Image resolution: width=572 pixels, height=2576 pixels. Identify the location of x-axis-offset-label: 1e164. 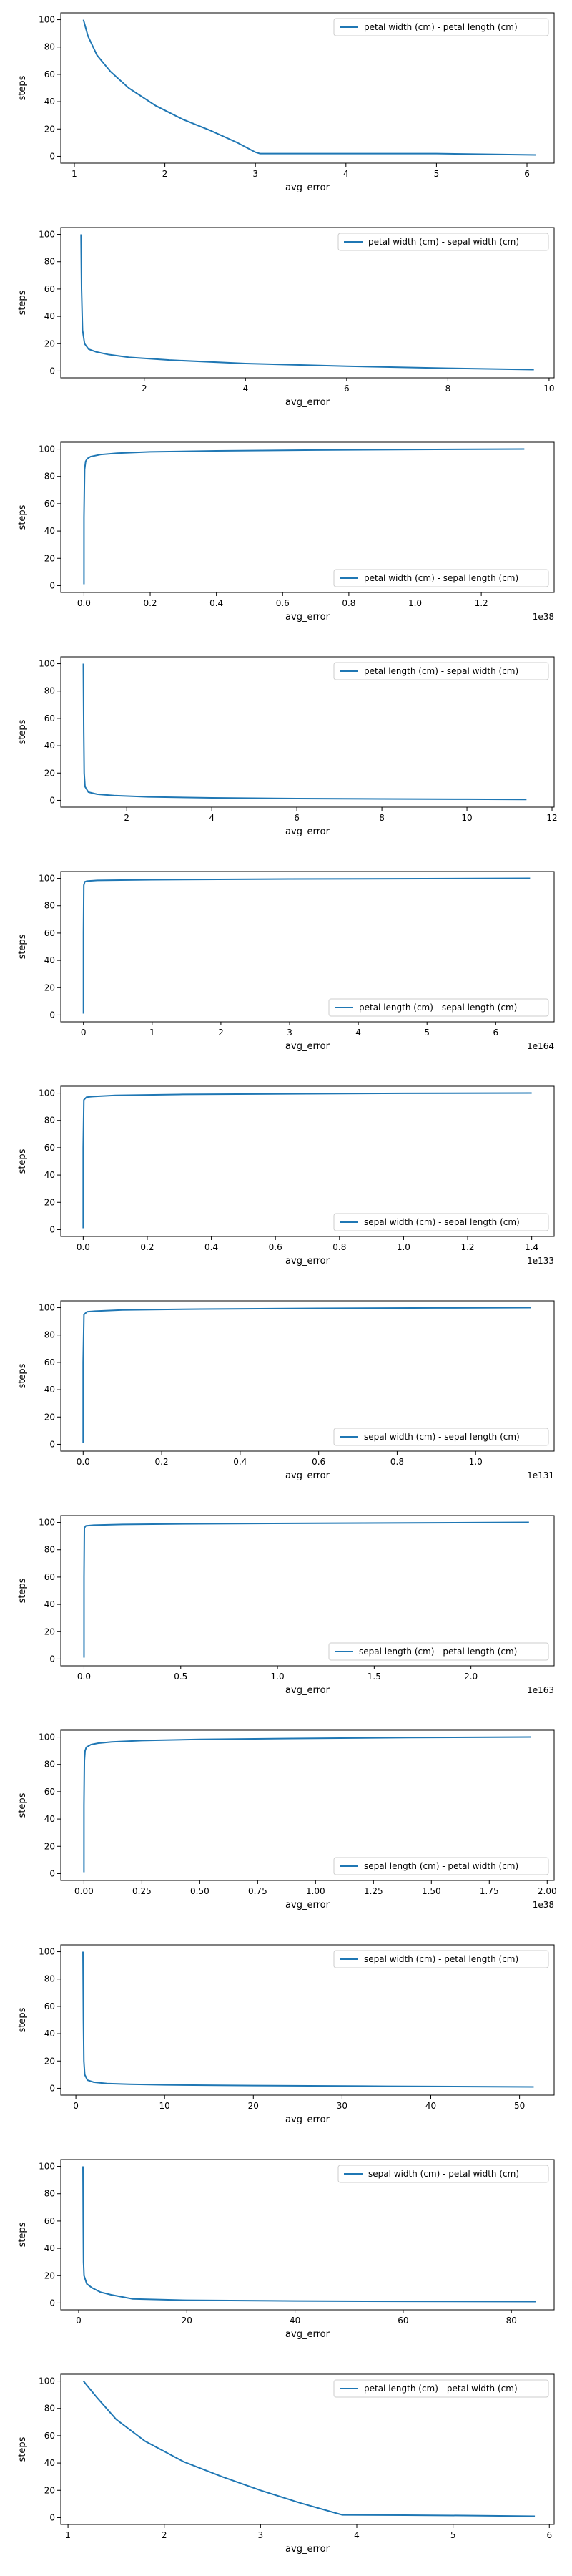
(540, 1046).